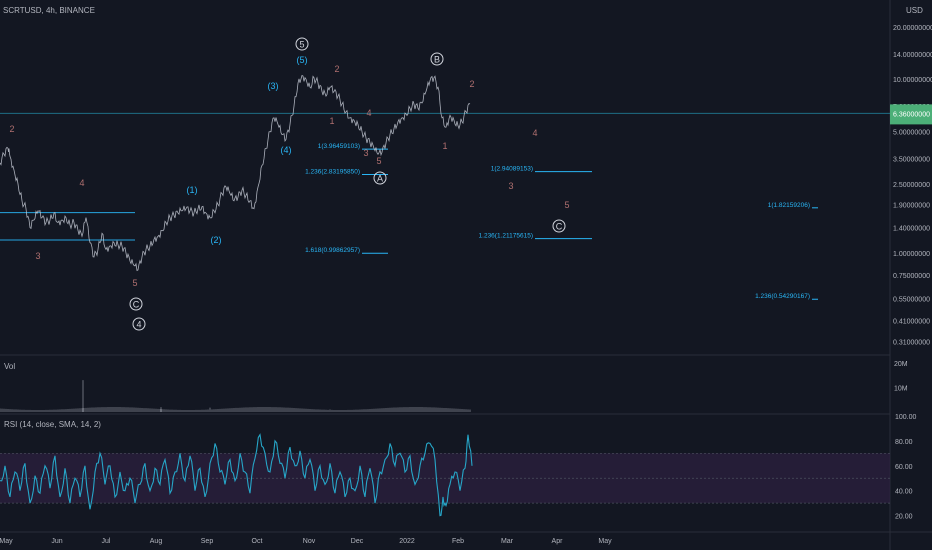 This screenshot has height=550, width=932. I want to click on symbol-label: SCRTUSD, so click(22, 10).